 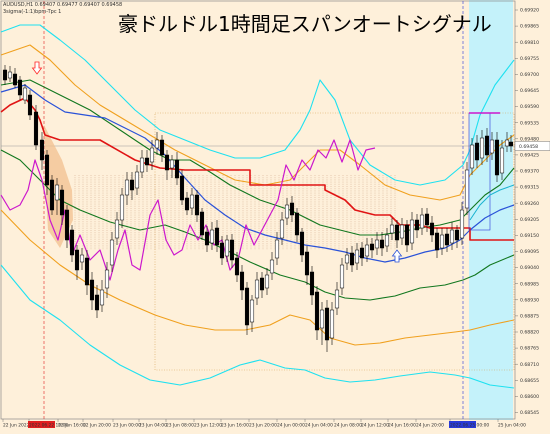 I want to click on time-label: 23 Jun 08:00, so click(x=180, y=426).